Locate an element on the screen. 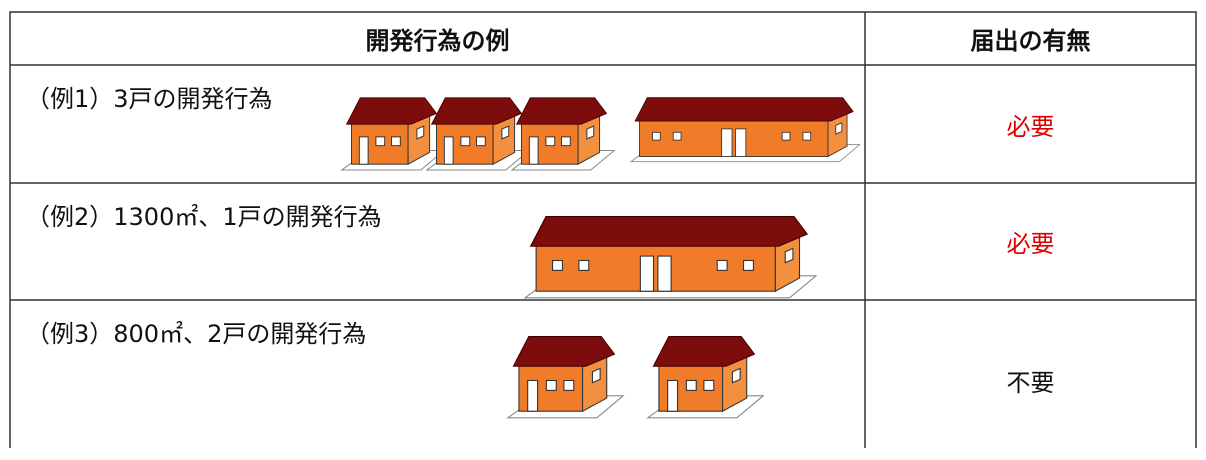  header-cell: 開発行為の例 is located at coordinates (437, 41).